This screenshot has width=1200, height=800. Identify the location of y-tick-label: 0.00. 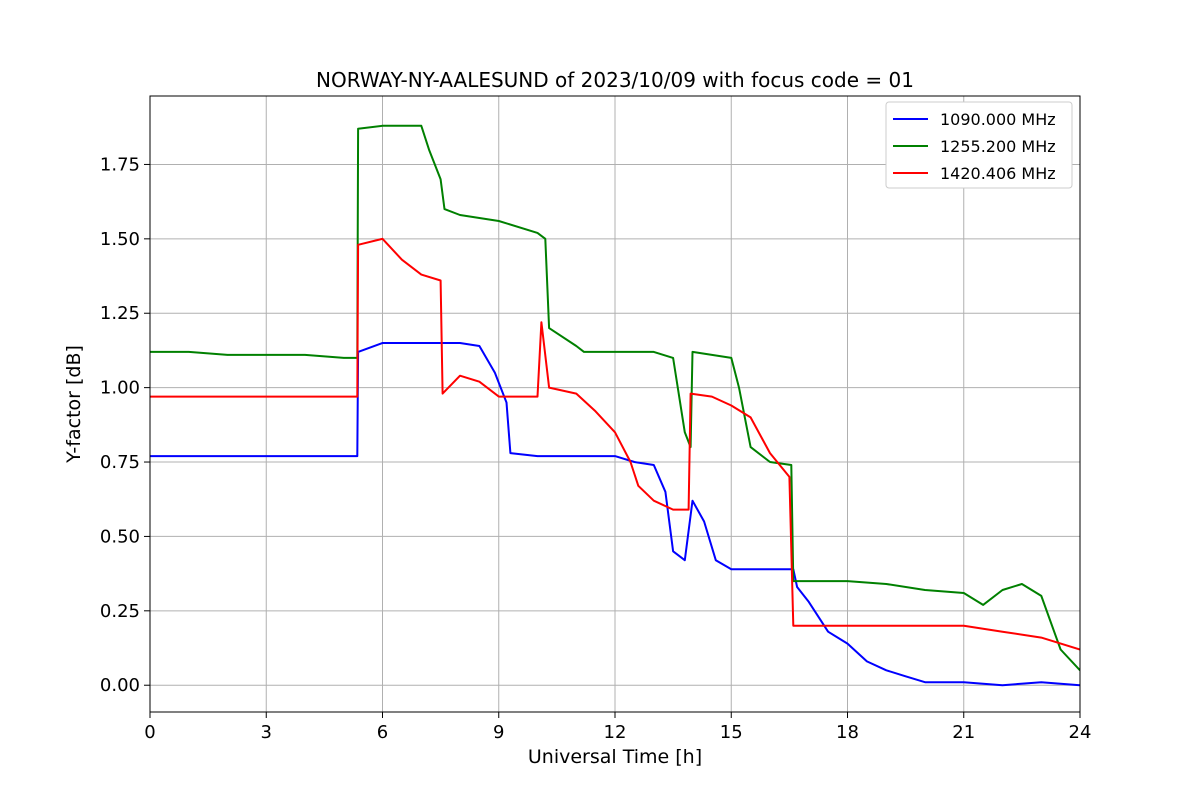
(120, 685).